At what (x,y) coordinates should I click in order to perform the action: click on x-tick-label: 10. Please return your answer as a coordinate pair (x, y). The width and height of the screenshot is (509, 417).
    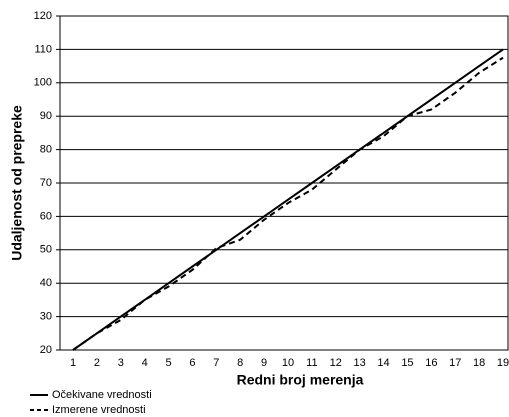
    Looking at the image, I should click on (288, 363).